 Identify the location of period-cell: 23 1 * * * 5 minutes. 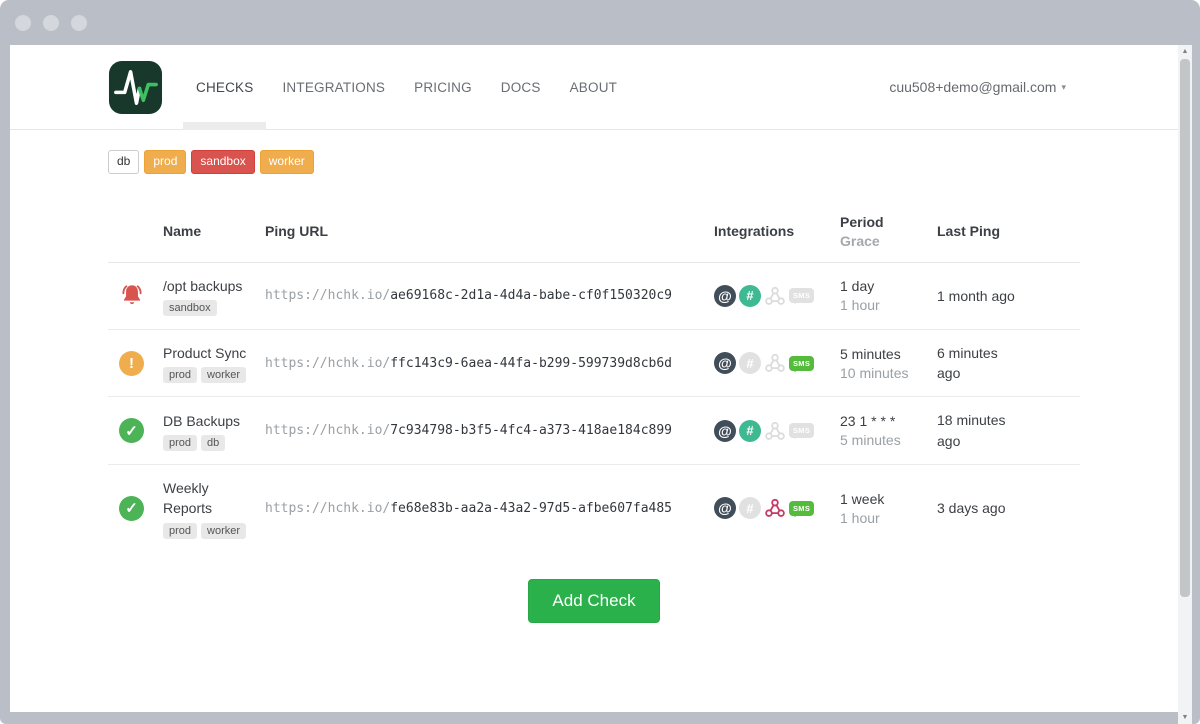
(888, 430).